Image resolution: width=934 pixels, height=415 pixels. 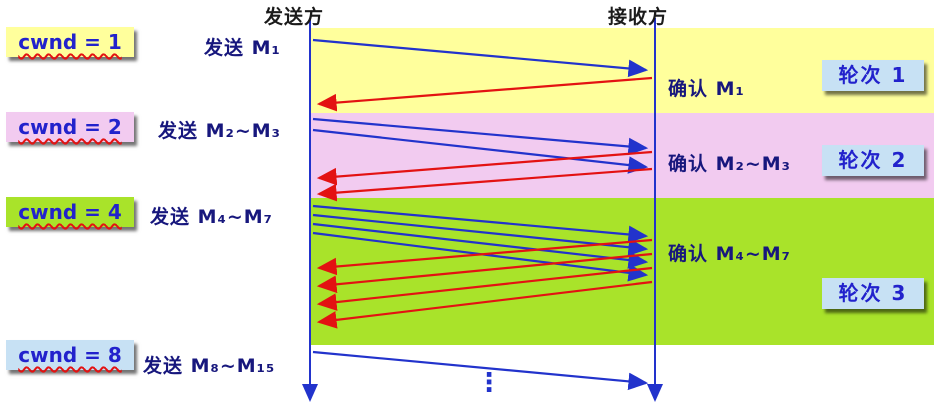 I want to click on send-label-round2: 发送 M₂~M₃, so click(x=219, y=131).